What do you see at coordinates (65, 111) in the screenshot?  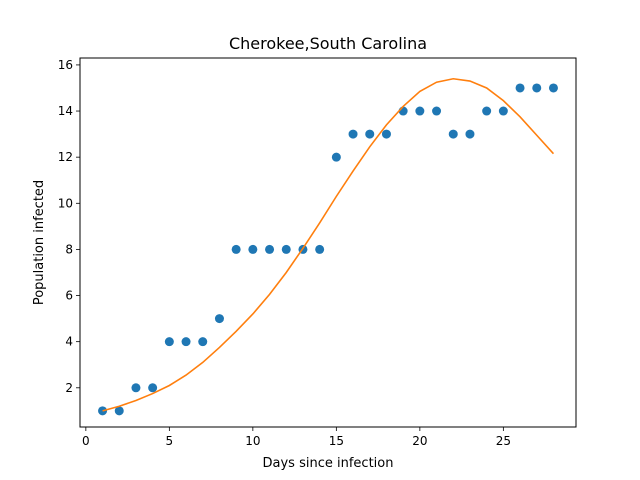 I see `y-tick-label: 14` at bounding box center [65, 111].